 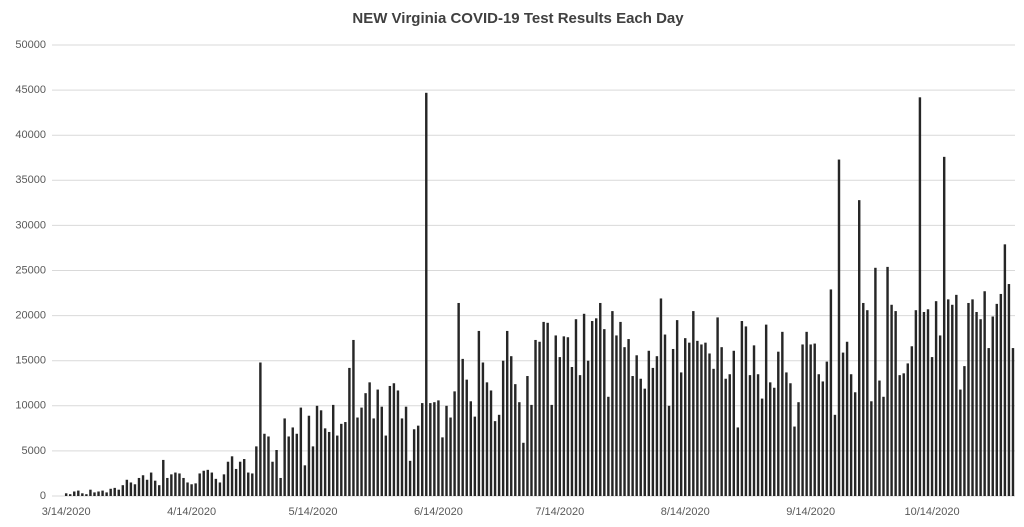 What do you see at coordinates (191, 512) in the screenshot?
I see `x-tick-label: 4/14/2020` at bounding box center [191, 512].